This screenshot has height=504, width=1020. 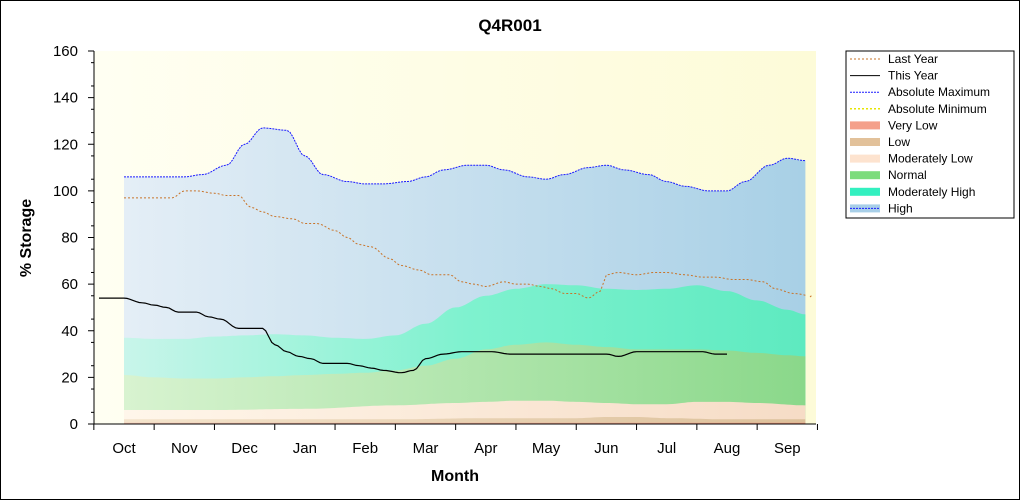 I want to click on x-tick-label: Apr, so click(x=485, y=448).